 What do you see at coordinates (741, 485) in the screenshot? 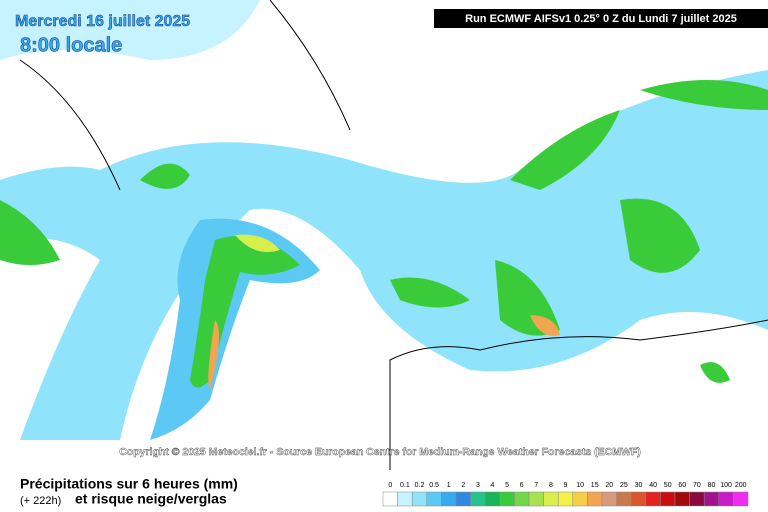
I see `legend-label: 200` at bounding box center [741, 485].